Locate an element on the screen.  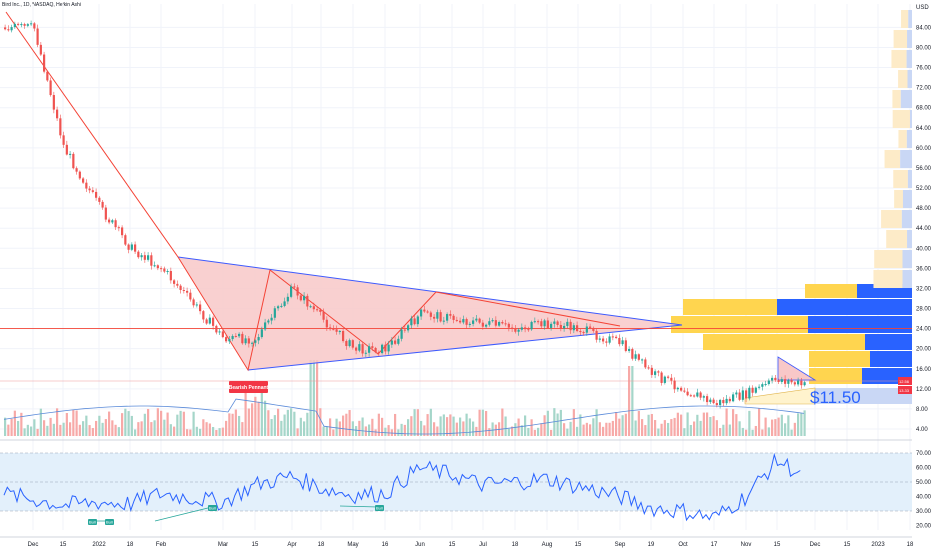
pattern-label-text: Bearish Pennant is located at coordinates (249, 388).